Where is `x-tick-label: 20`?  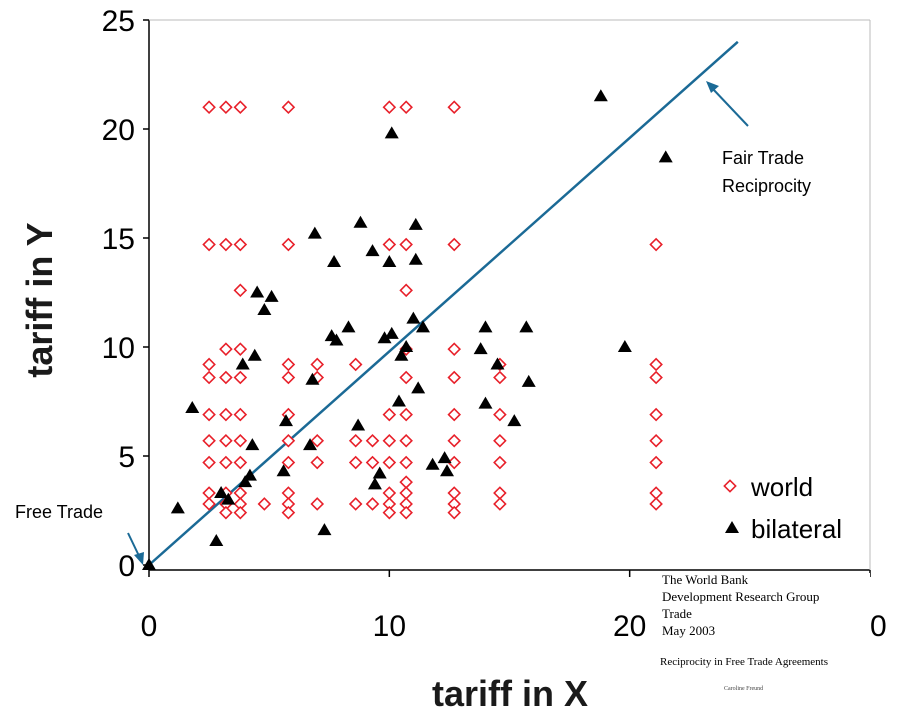 x-tick-label: 20 is located at coordinates (629, 626).